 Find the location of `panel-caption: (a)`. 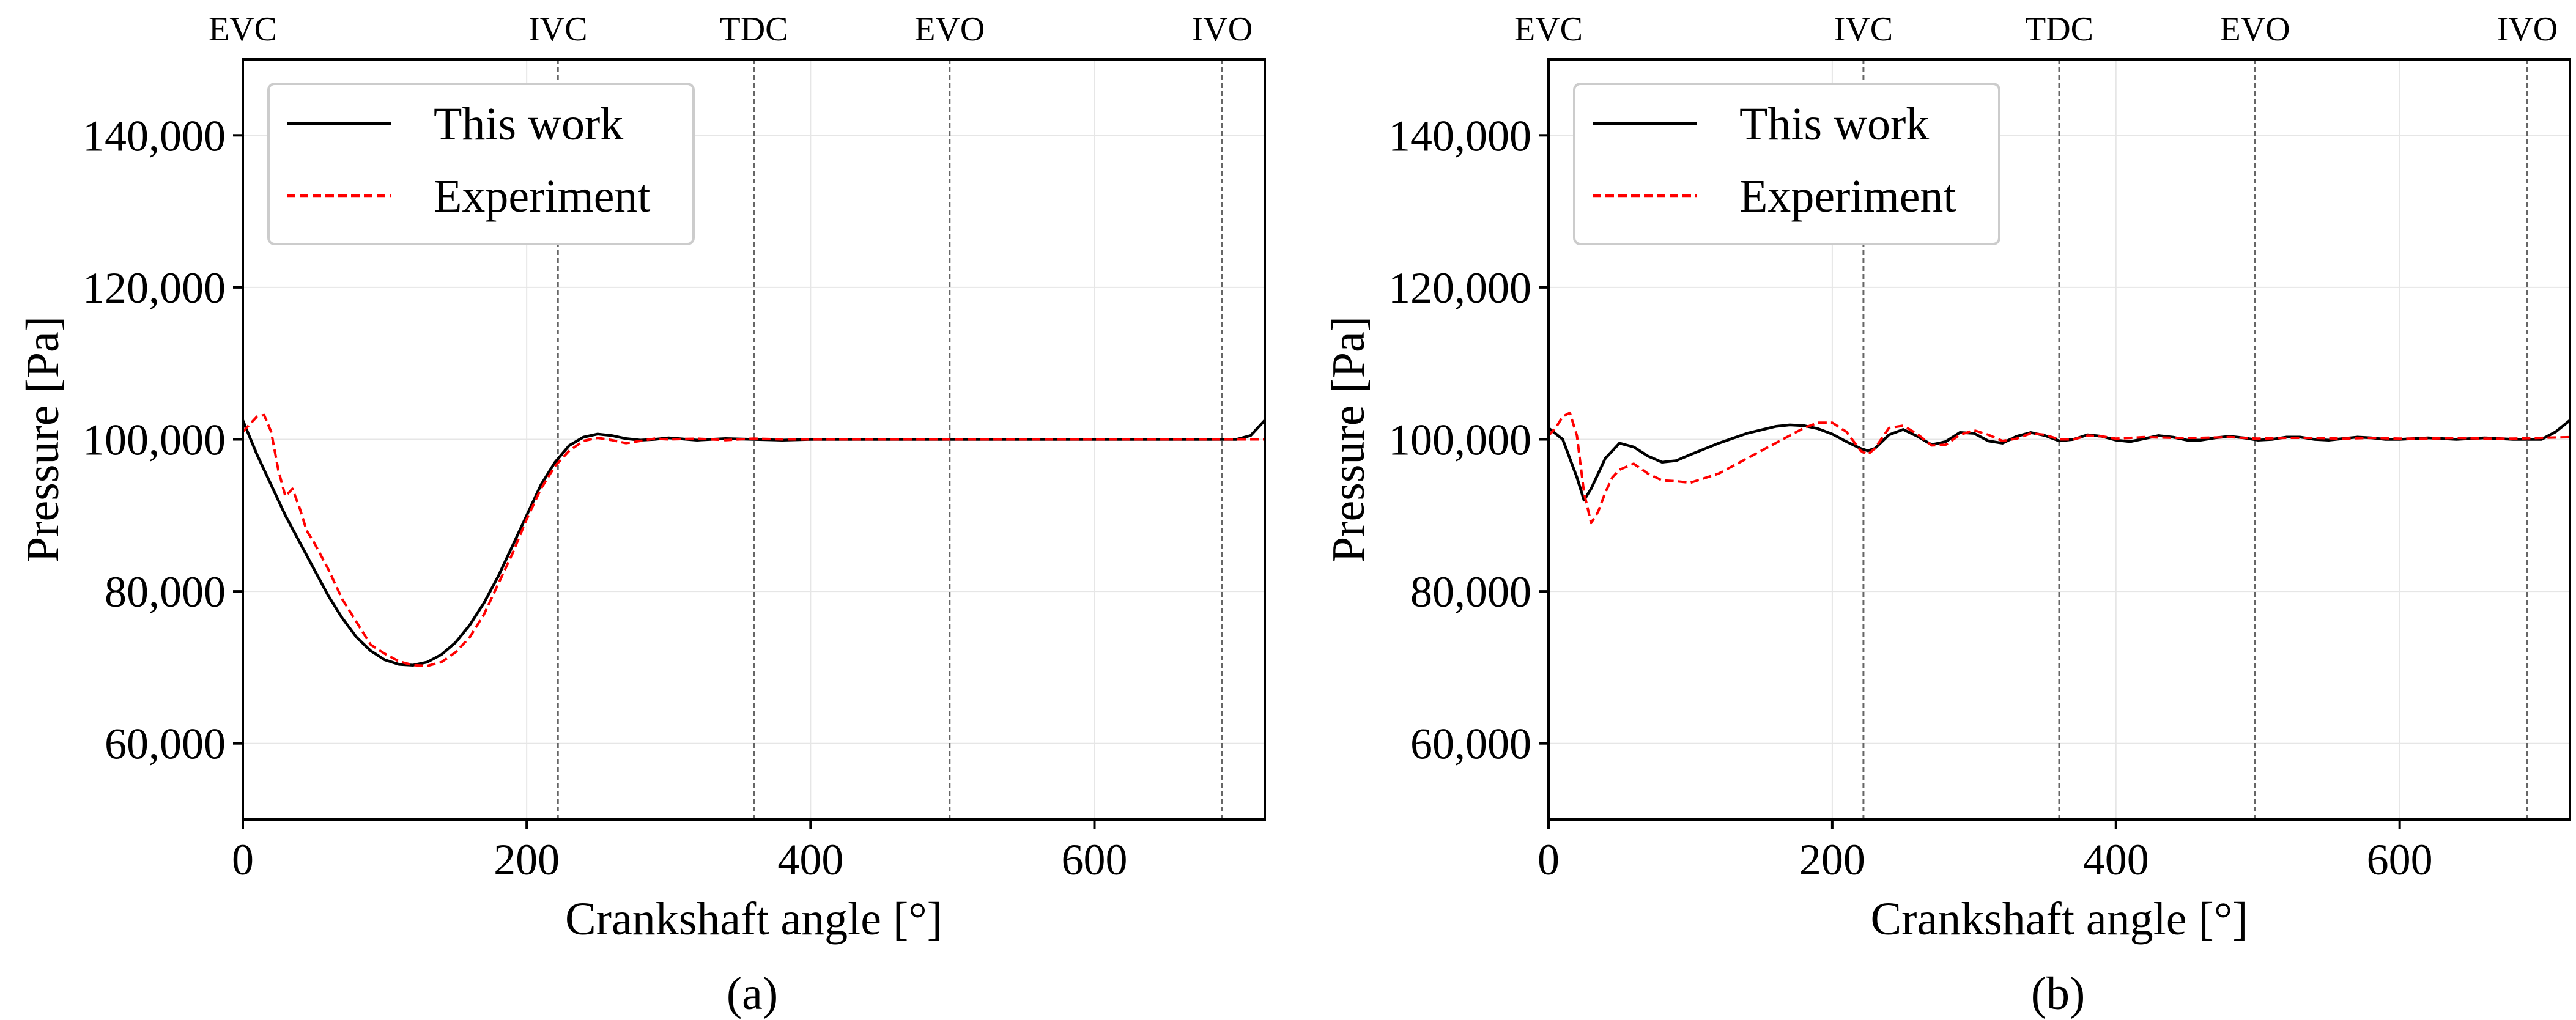

panel-caption: (a) is located at coordinates (752, 993).